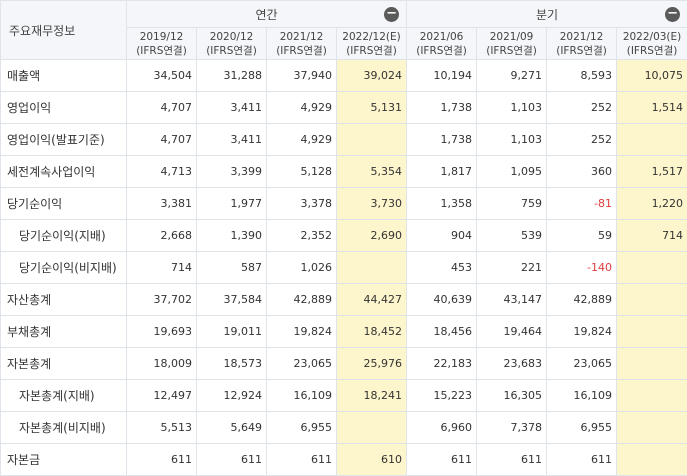  I want to click on value-cell: 18,452, so click(372, 332).